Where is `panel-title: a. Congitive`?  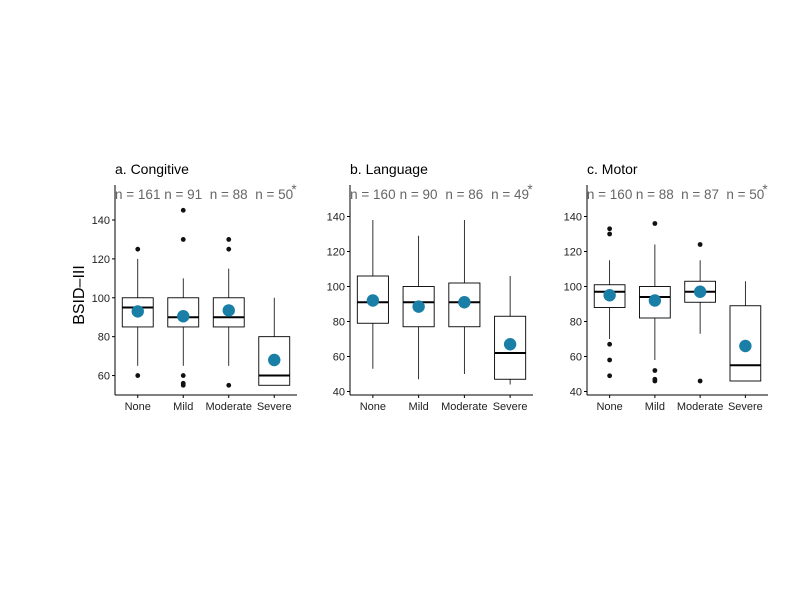
panel-title: a. Congitive is located at coordinates (152, 169).